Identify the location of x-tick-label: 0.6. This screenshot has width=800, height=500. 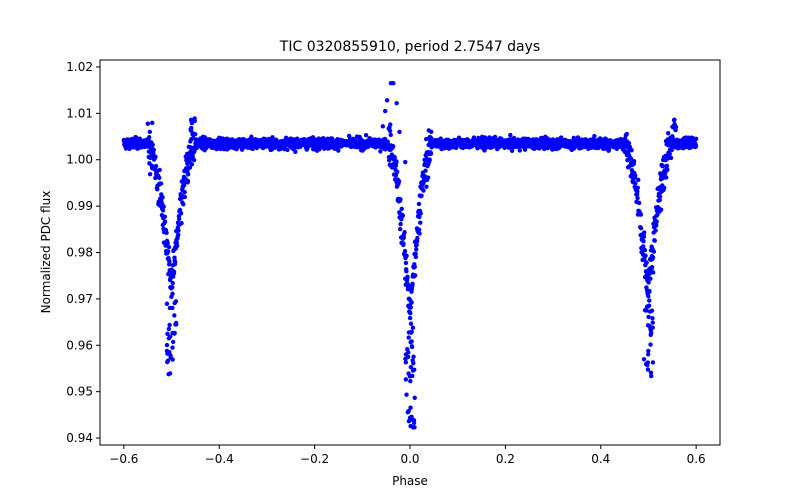
(696, 459).